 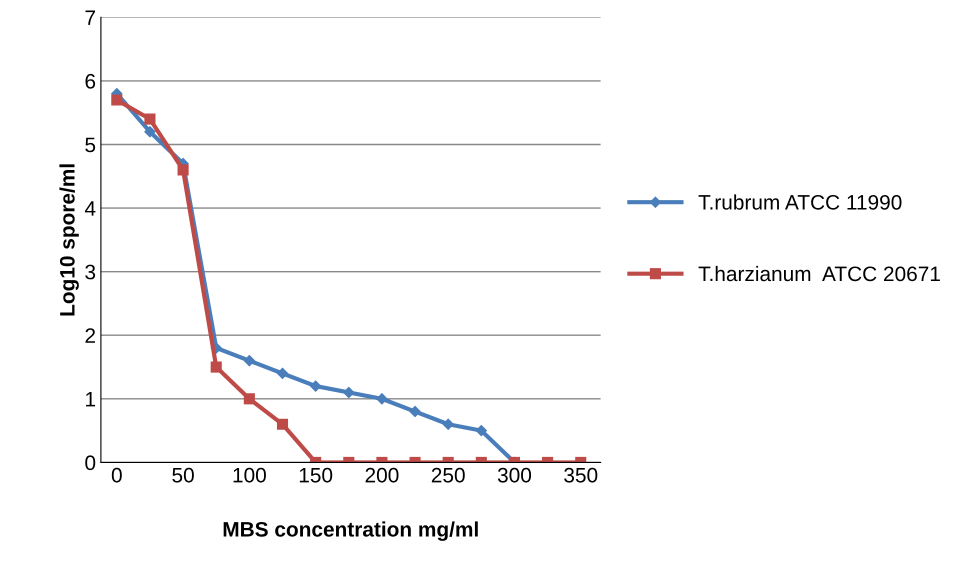 What do you see at coordinates (90, 462) in the screenshot?
I see `y-tick-label: 0` at bounding box center [90, 462].